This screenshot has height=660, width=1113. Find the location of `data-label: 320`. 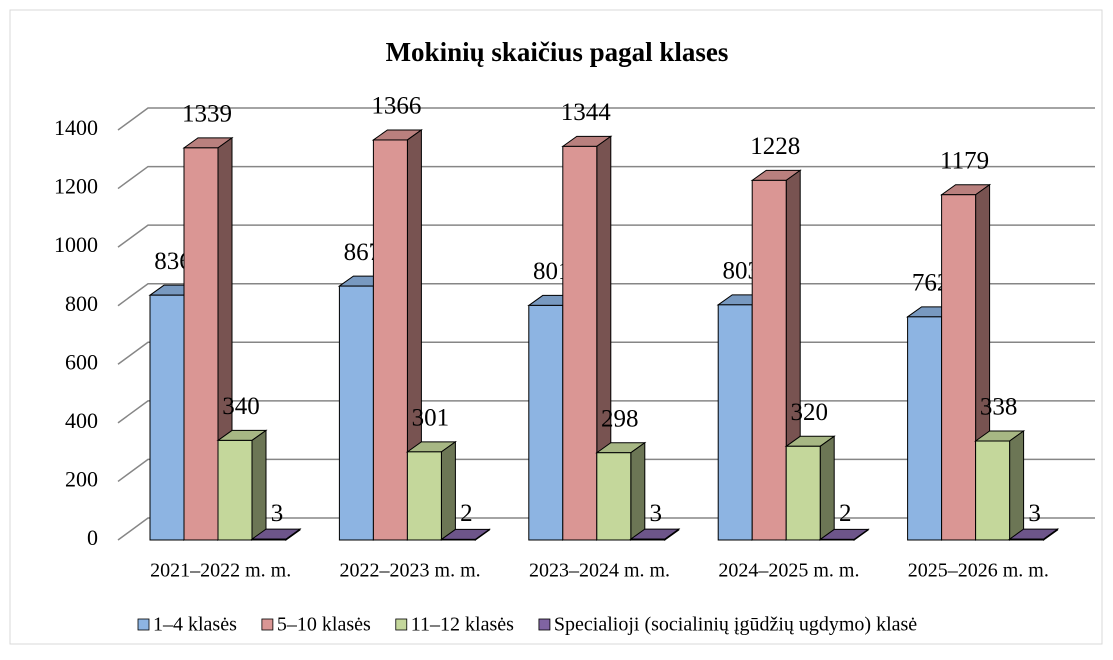

data-label: 320 is located at coordinates (809, 412).